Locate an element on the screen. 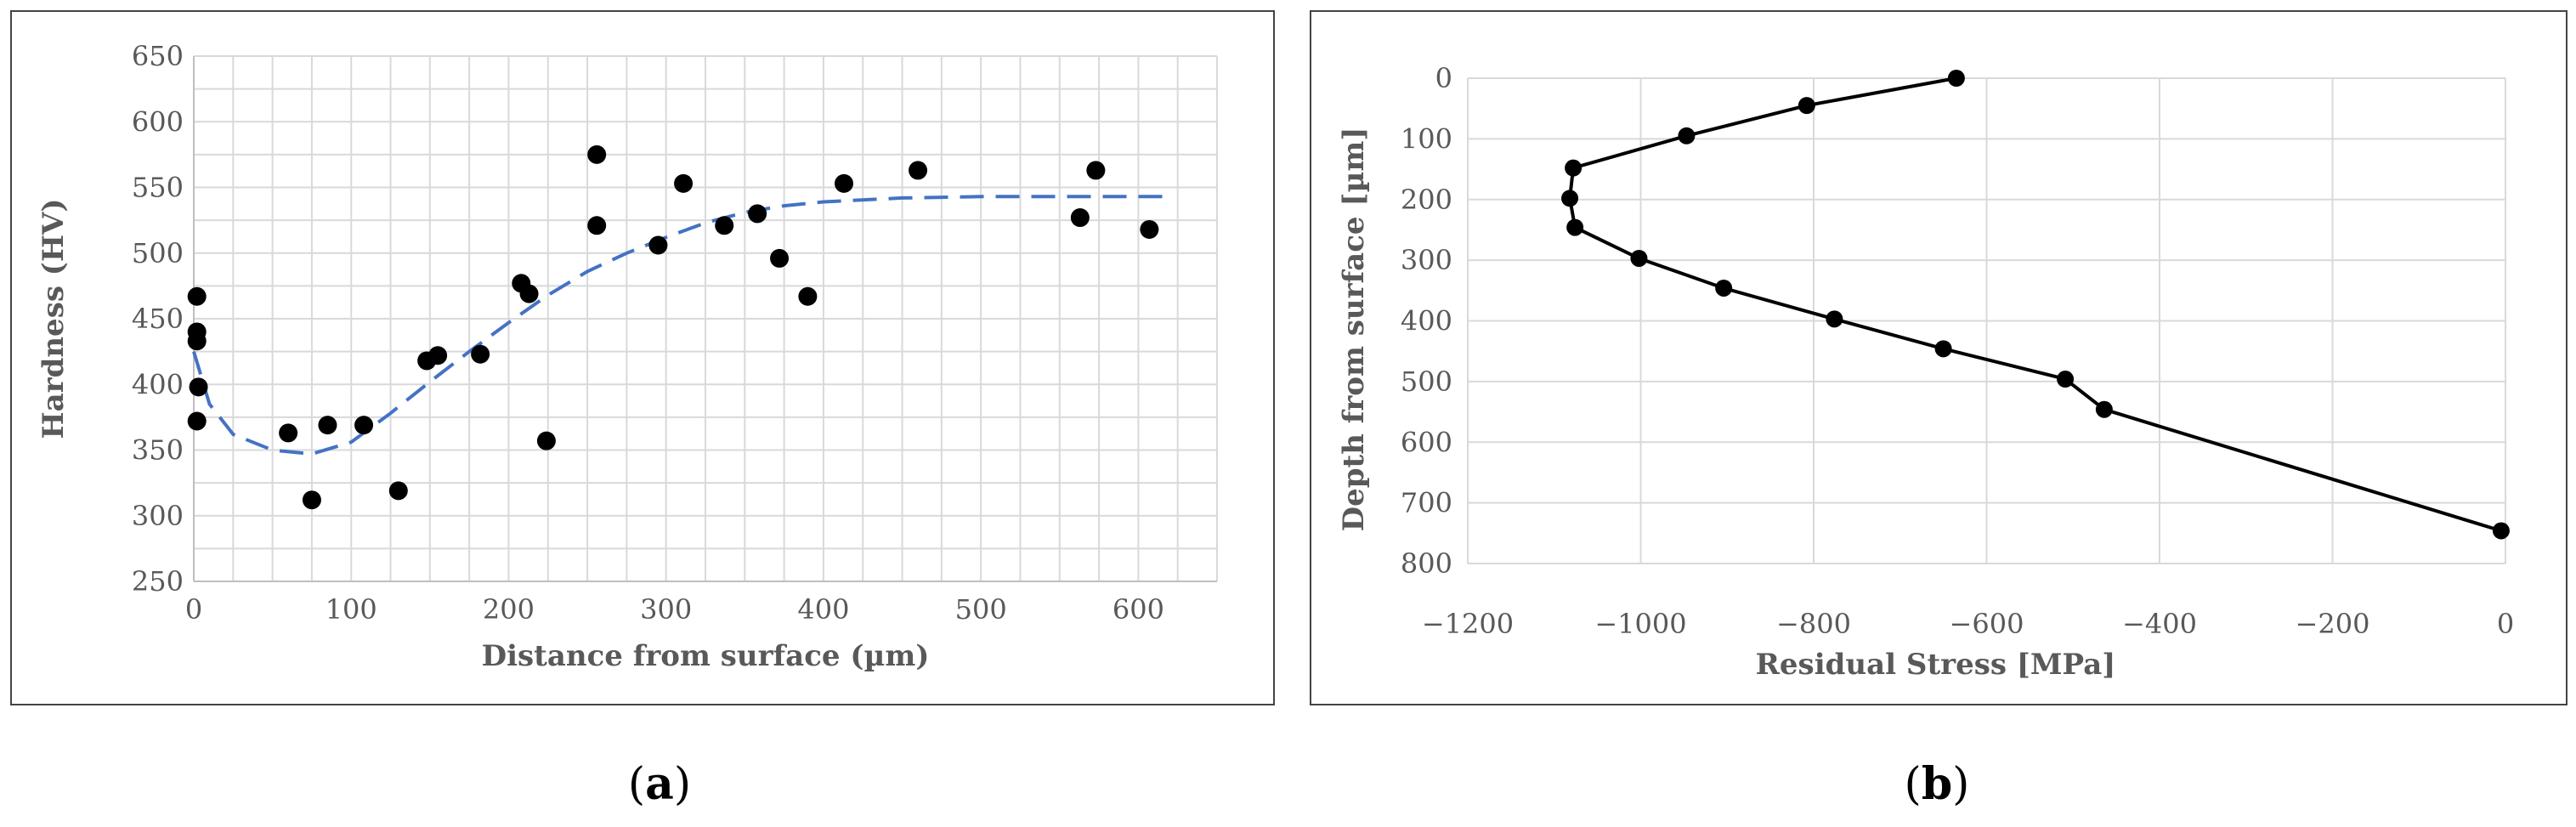 The height and width of the screenshot is (827, 2576). stress-x-tick-labels: −1200 −1000 −800 −600 −400 −200 0 is located at coordinates (1968, 624).